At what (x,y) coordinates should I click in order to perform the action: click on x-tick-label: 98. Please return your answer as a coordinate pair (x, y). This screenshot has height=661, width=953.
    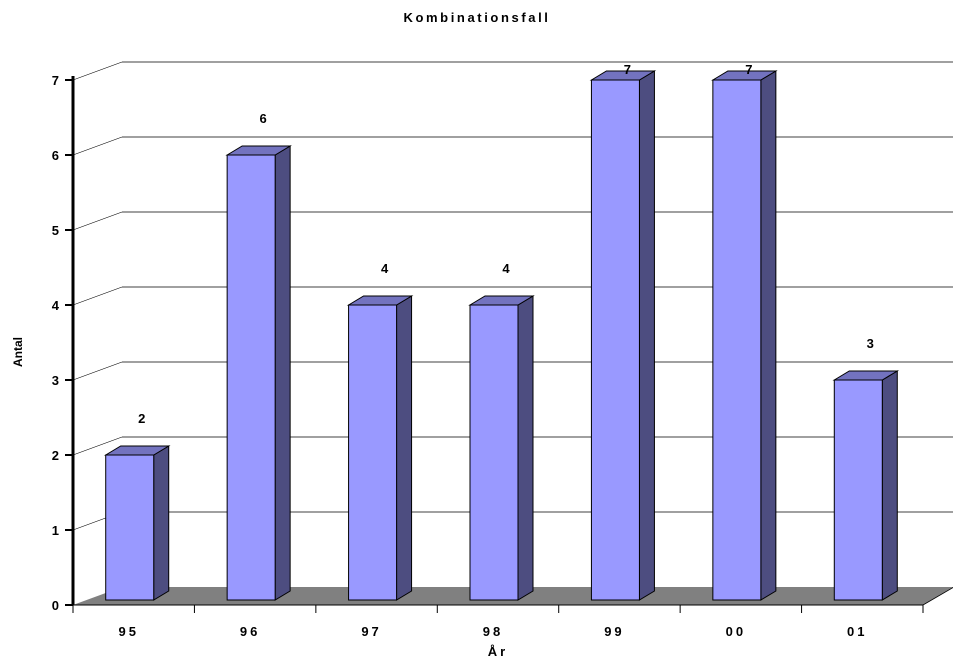
    Looking at the image, I should click on (493, 631).